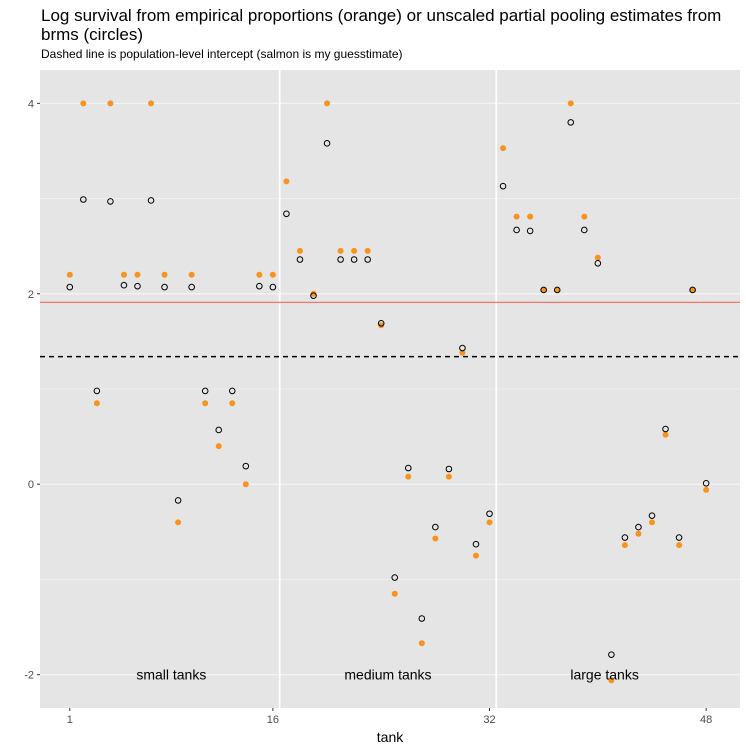  I want to click on y-tick-label: 2, so click(31, 295).